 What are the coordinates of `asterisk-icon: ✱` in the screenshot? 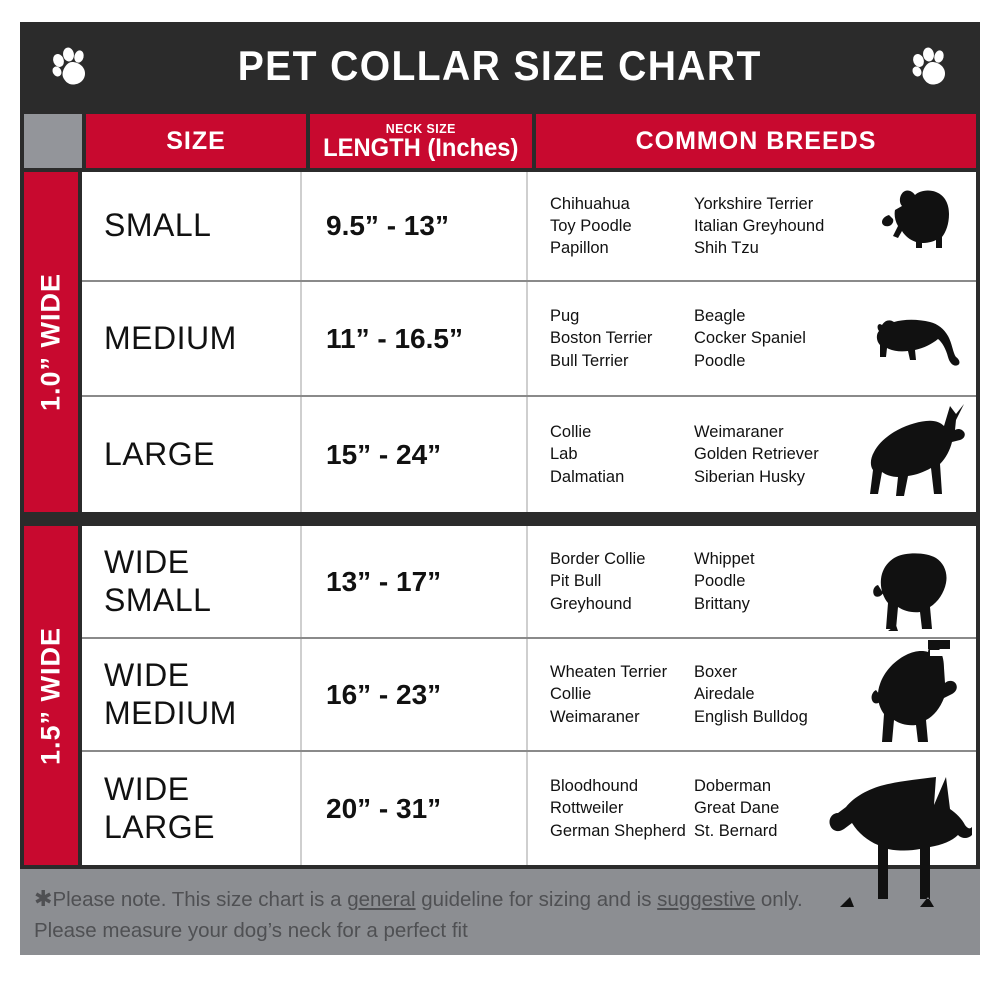 It's located at (43, 898).